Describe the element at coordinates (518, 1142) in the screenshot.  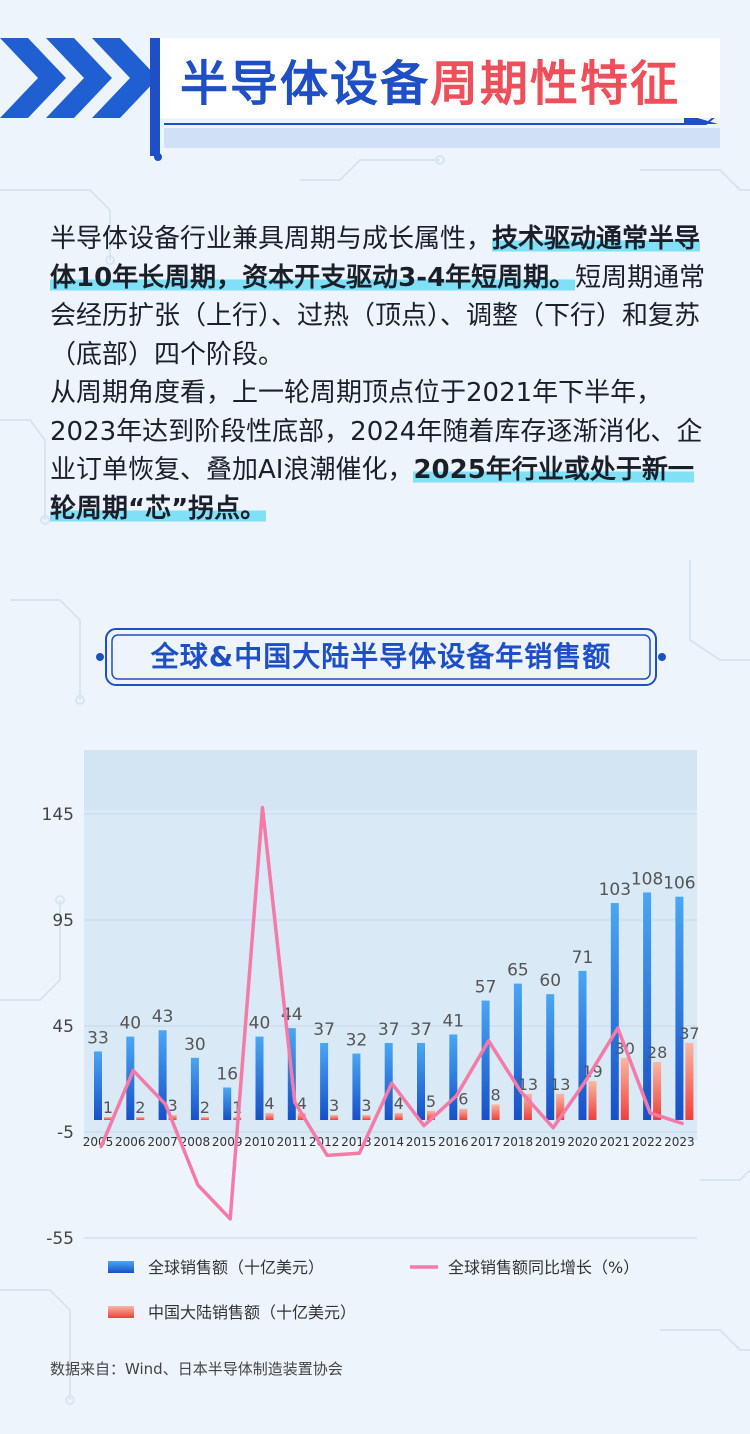
I see `x-tick-label: 2018` at that location.